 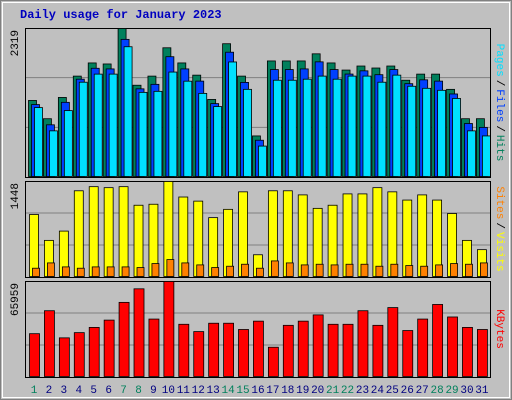 What do you see at coordinates (184, 391) in the screenshot?
I see `x-tick-label: 11` at bounding box center [184, 391].